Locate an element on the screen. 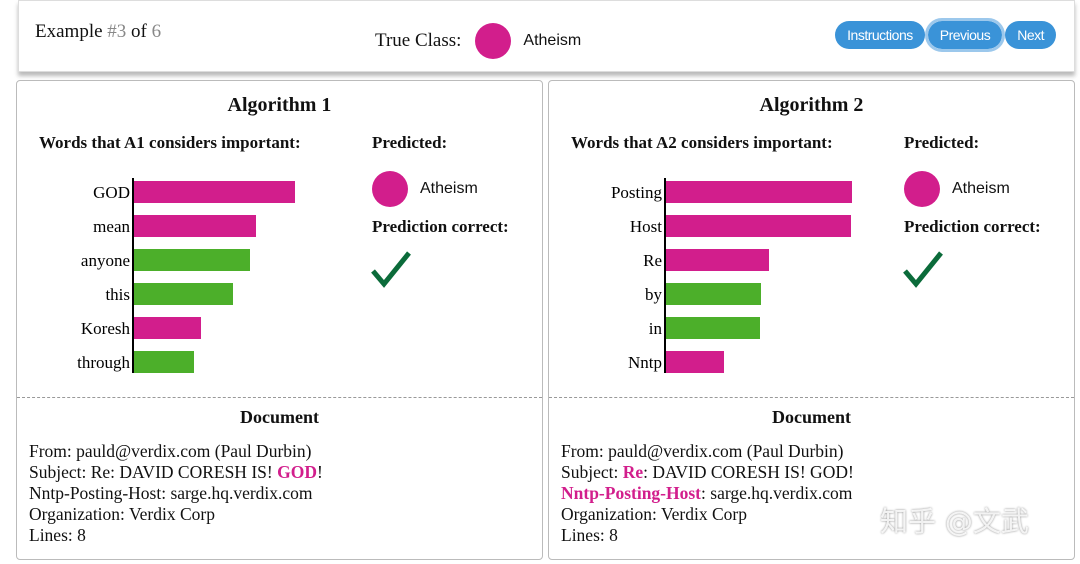 The height and width of the screenshot is (564, 1080). bar-label: Host is located at coordinates (646, 226).